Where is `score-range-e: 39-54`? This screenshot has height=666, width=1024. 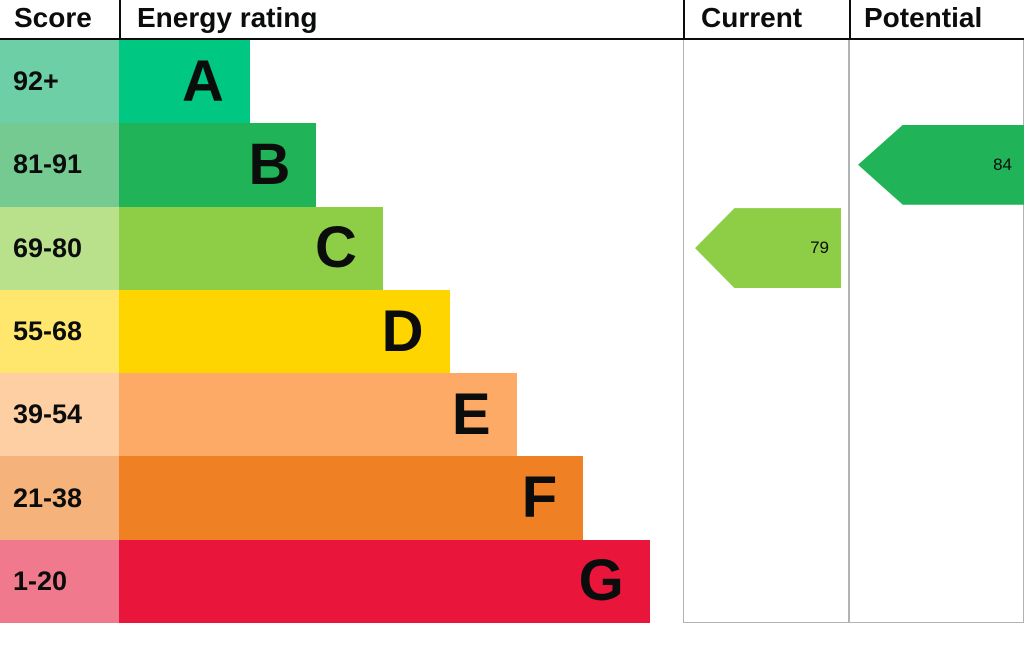
score-range-e: 39-54 is located at coordinates (59, 415).